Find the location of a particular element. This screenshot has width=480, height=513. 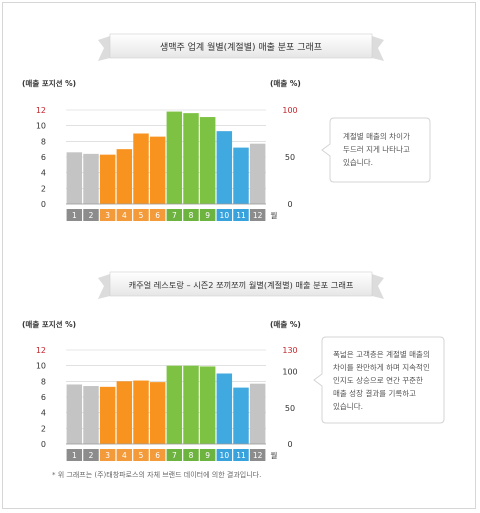

chart2-note-line: 인지도 상승으로 연간 꾸준한 is located at coordinates (378, 380).